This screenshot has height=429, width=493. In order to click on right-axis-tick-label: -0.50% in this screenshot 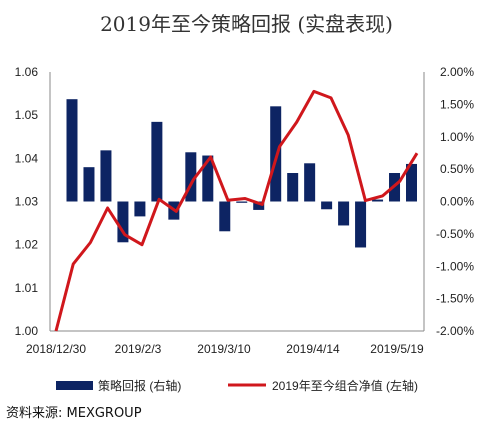, I will do `click(455, 234)`.